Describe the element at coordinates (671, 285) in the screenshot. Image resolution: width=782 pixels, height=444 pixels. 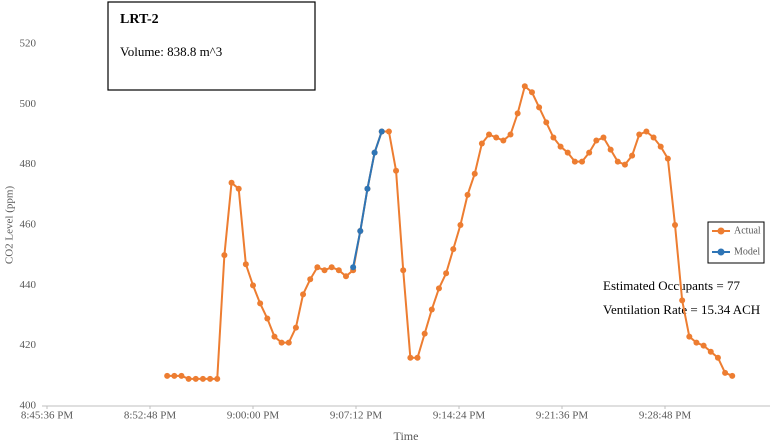
I see `annotation: Estimated Occupants = 77` at that location.